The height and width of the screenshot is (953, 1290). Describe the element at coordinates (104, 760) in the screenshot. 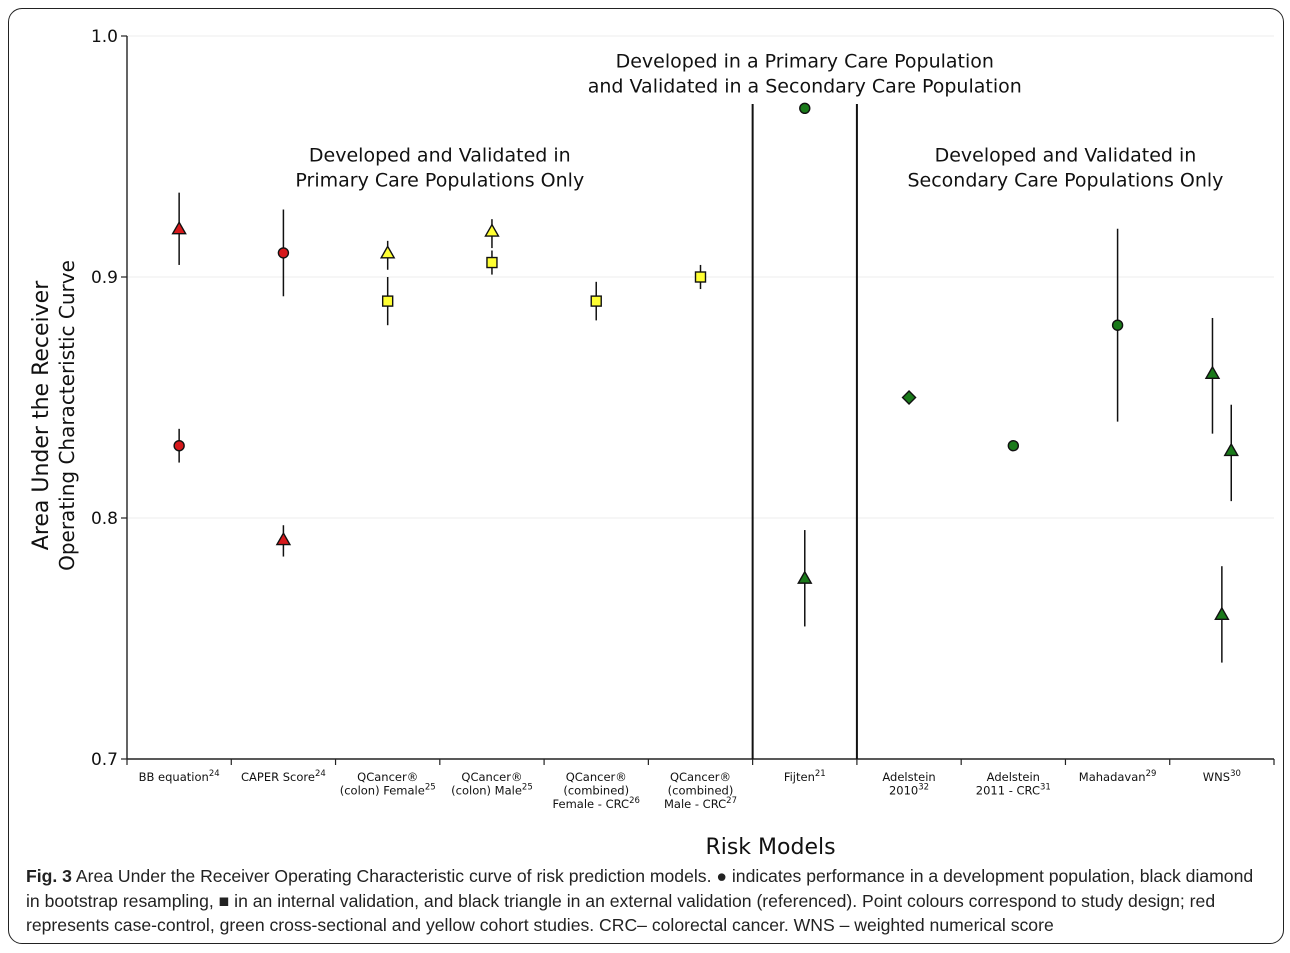

I see `y-tick-label: 0.7` at that location.